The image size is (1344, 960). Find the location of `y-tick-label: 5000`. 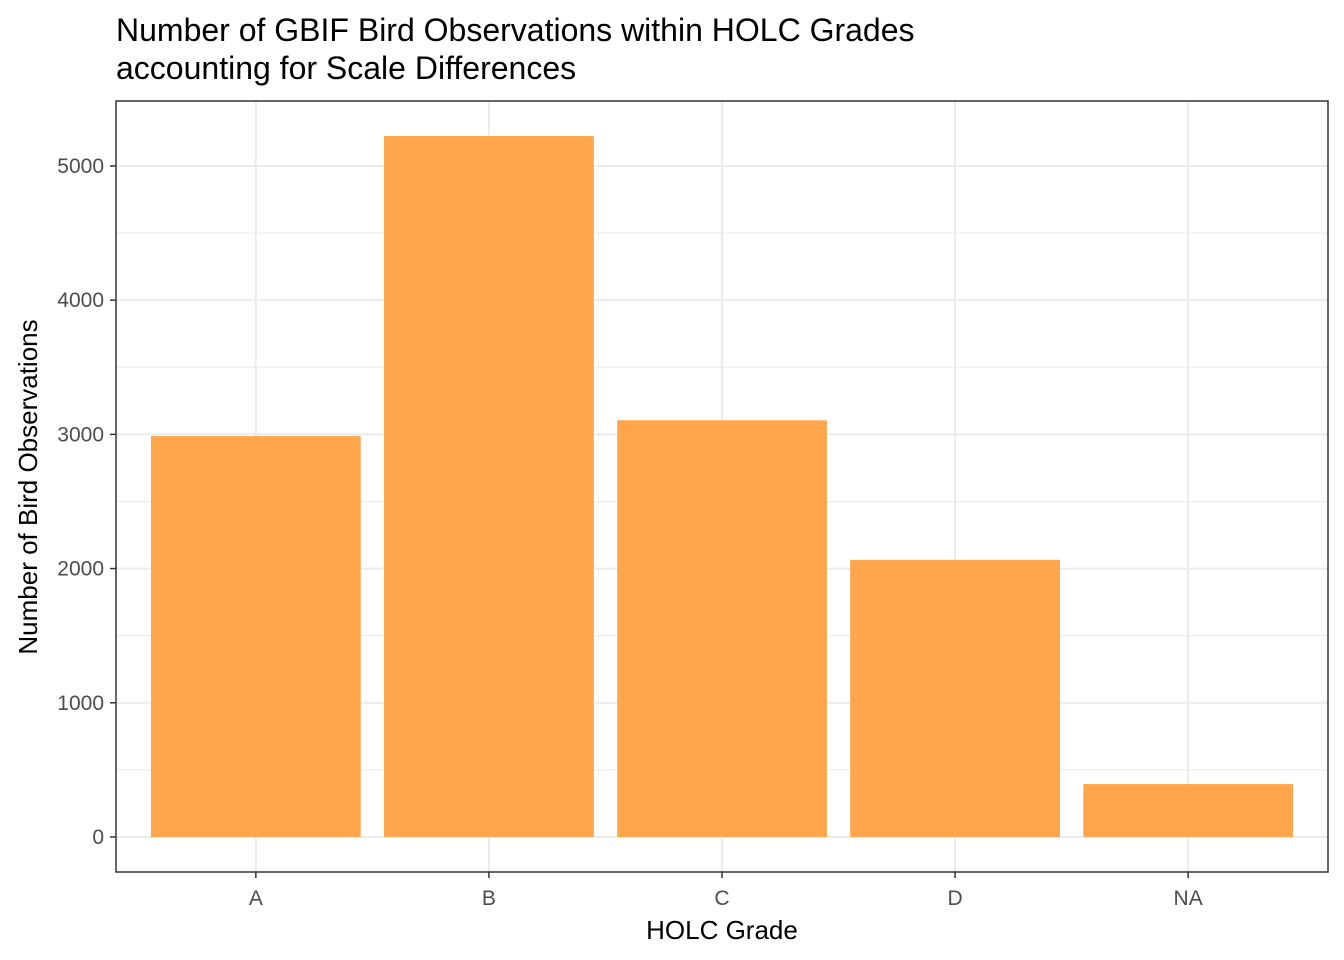

y-tick-label: 5000 is located at coordinates (80, 166).